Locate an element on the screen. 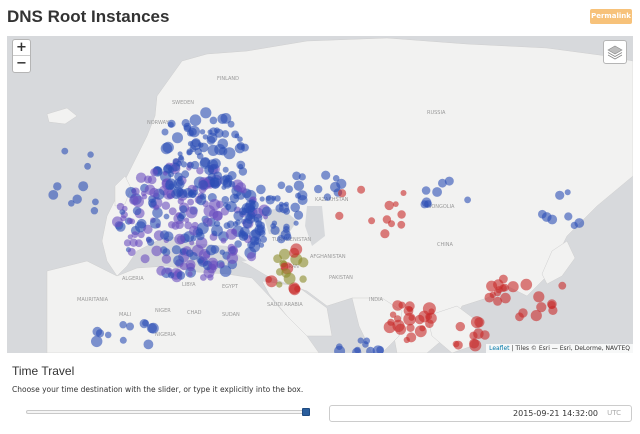 The height and width of the screenshot is (434, 640). datetime-input is located at coordinates (464, 413).